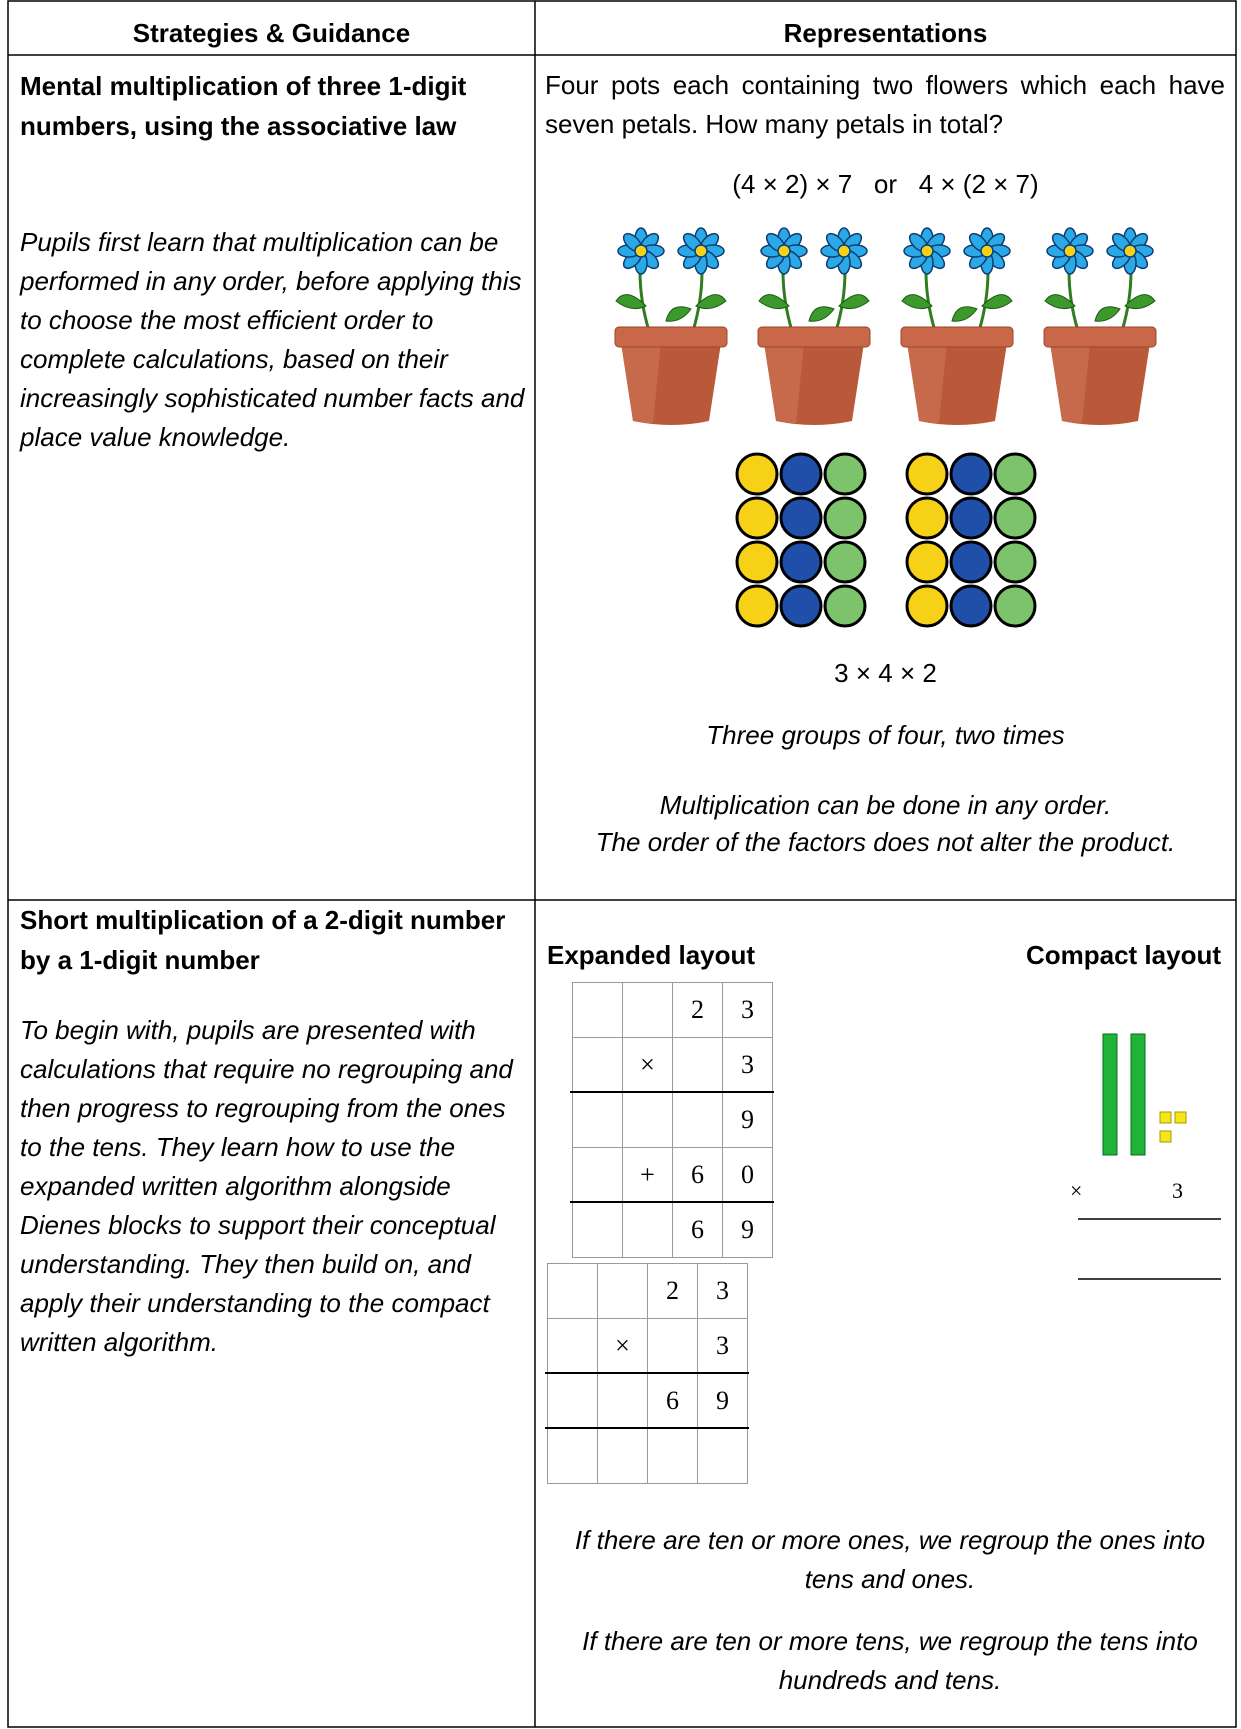  I want to click on note: Multiplication can be done in any order., so click(885, 805).